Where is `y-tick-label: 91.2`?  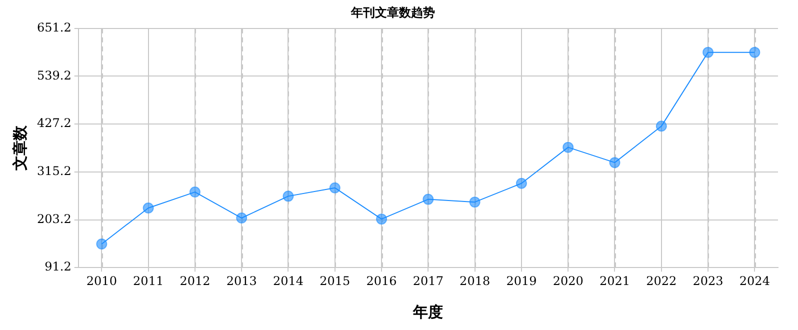
y-tick-label: 91.2 is located at coordinates (58, 267).